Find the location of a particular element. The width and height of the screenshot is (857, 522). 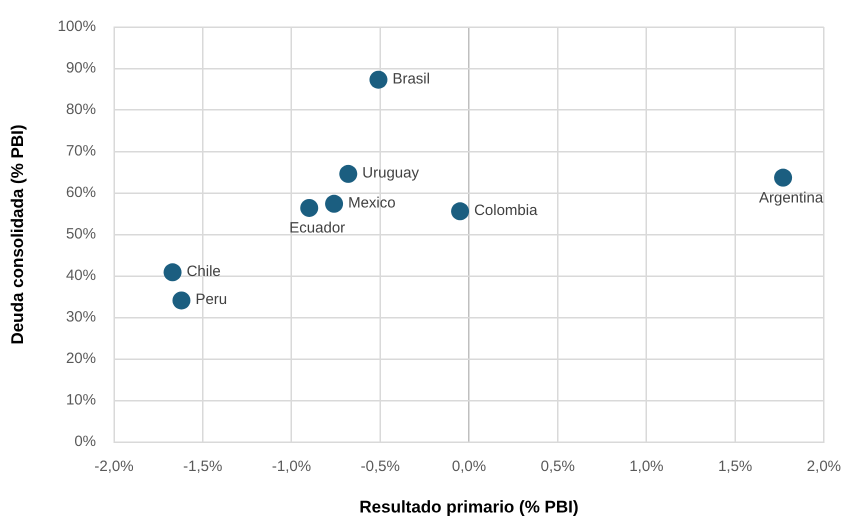

x-tick-label: -2,0% is located at coordinates (114, 467).